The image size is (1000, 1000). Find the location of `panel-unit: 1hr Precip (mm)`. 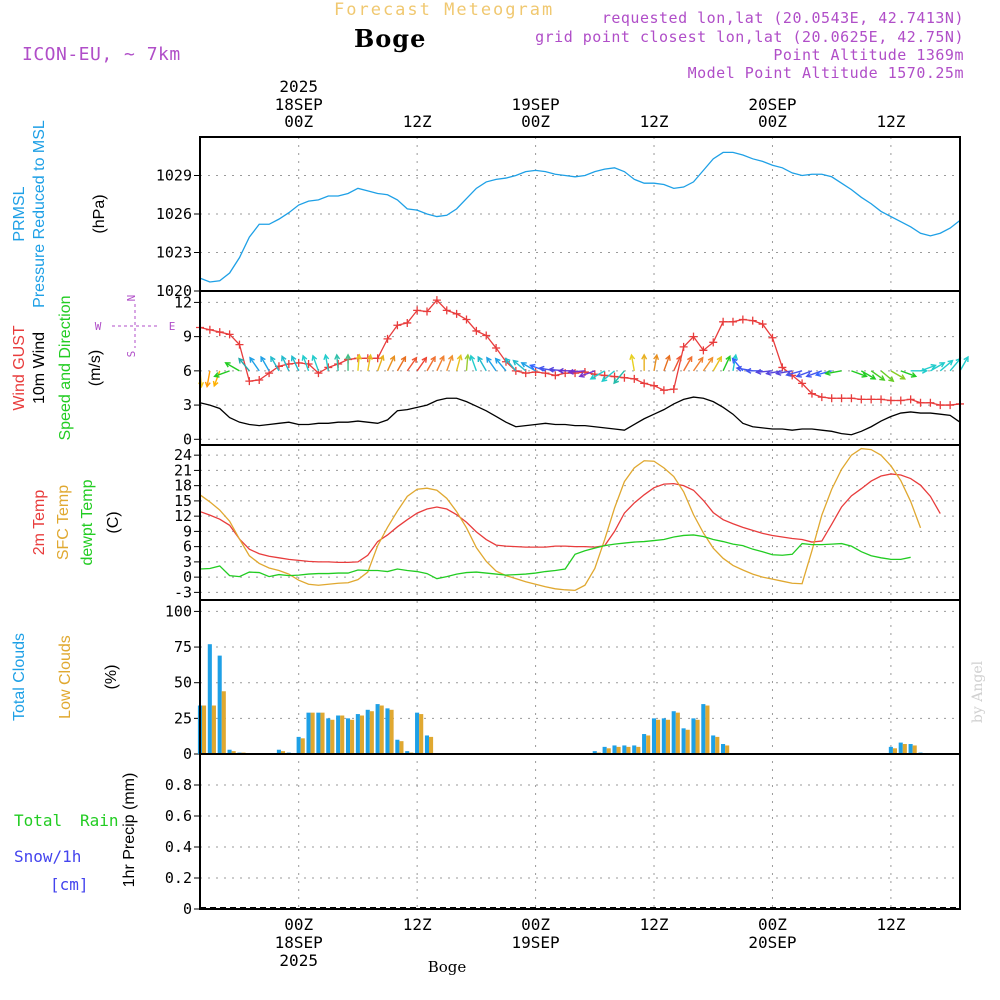

panel-unit: 1hr Precip (mm) is located at coordinates (129, 830).